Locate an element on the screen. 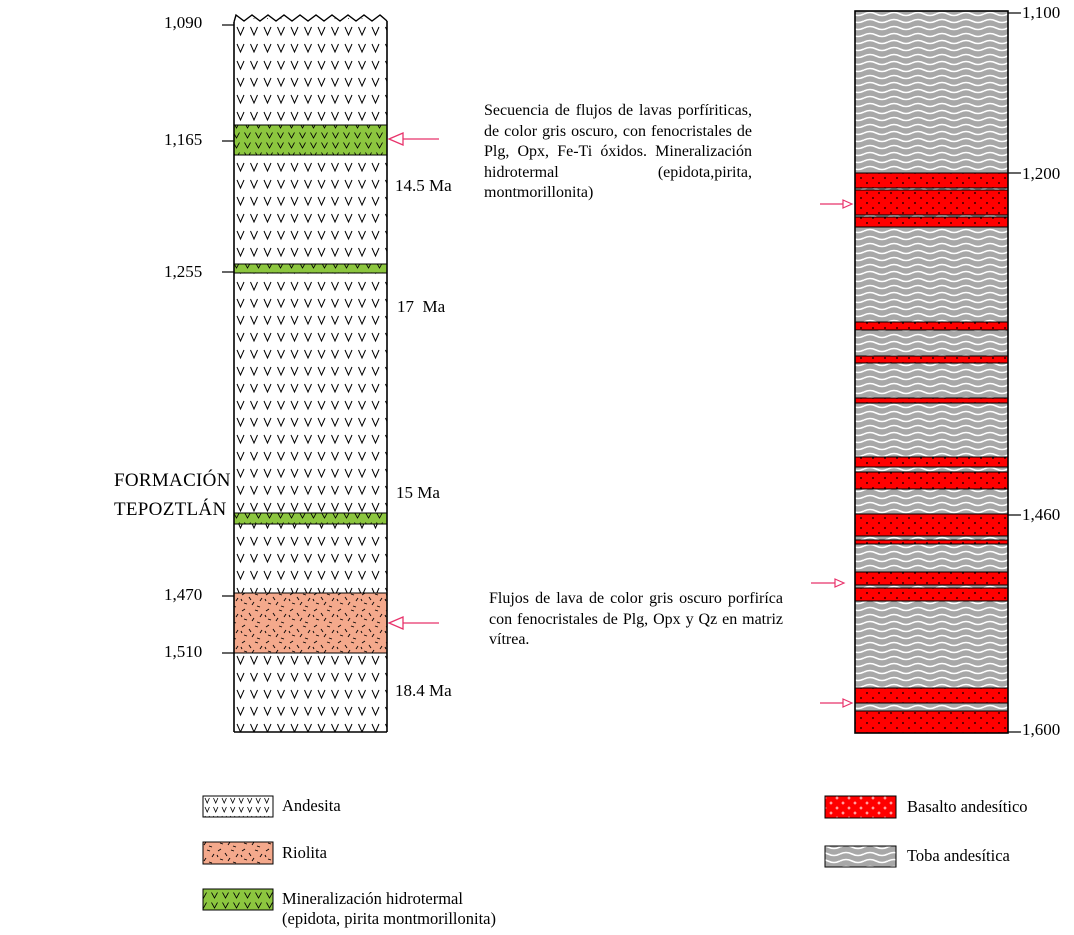  legend-label-andesita: Andesita is located at coordinates (311, 805).